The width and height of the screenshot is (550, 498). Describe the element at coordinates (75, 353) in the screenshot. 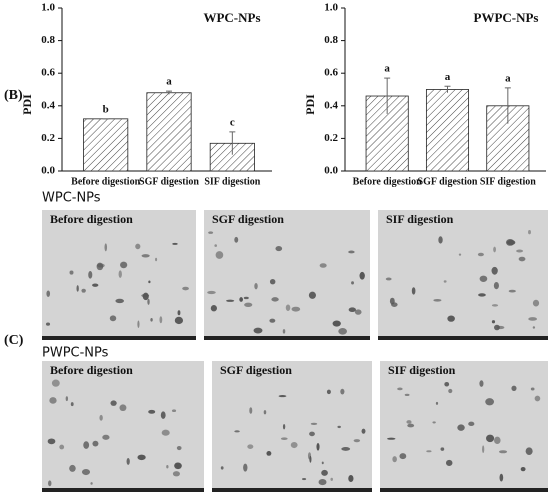

I see `image-group-title: PWPC-NPs` at that location.